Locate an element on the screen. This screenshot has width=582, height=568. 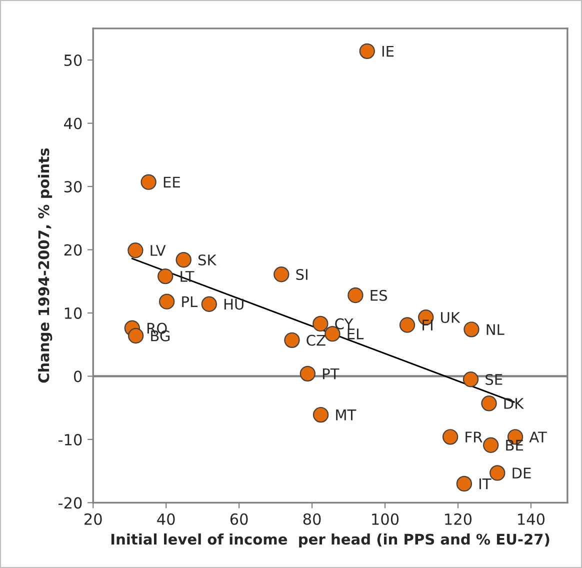
y-tick-label: -20 is located at coordinates (70, 503).